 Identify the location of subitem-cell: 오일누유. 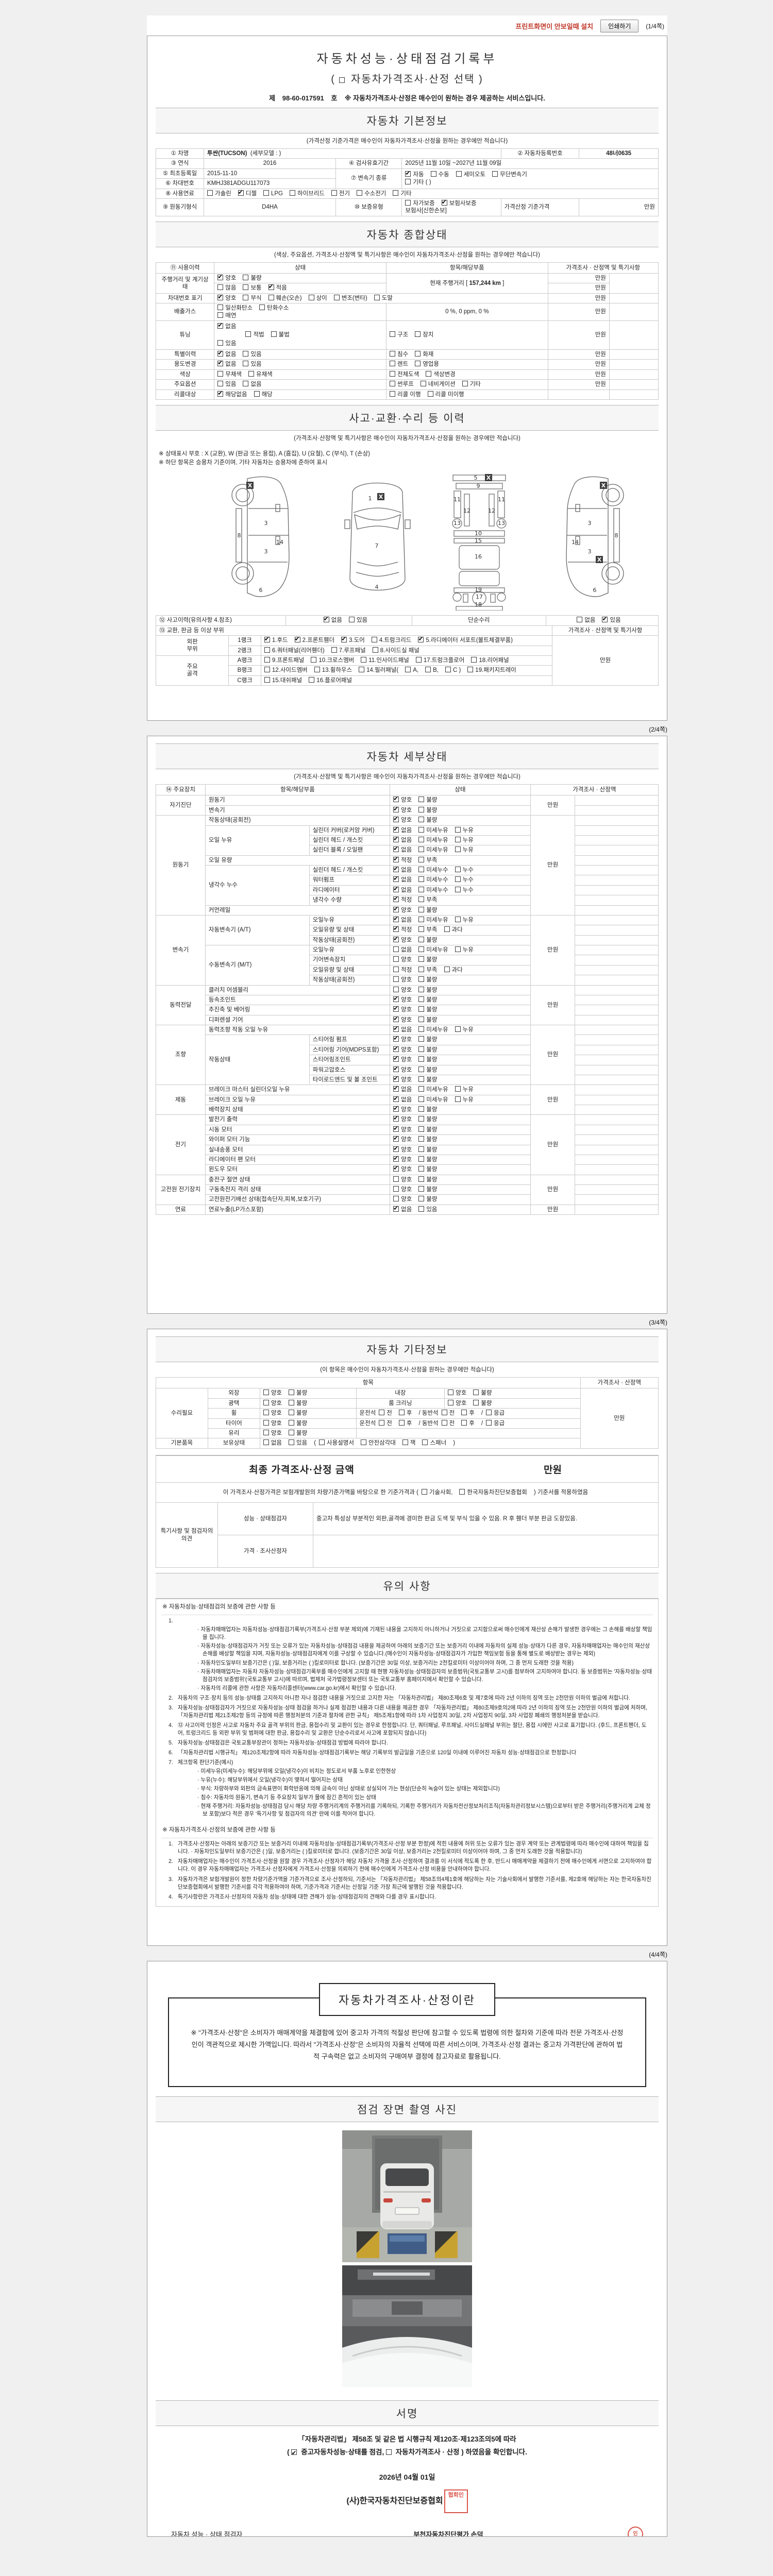
(350, 920).